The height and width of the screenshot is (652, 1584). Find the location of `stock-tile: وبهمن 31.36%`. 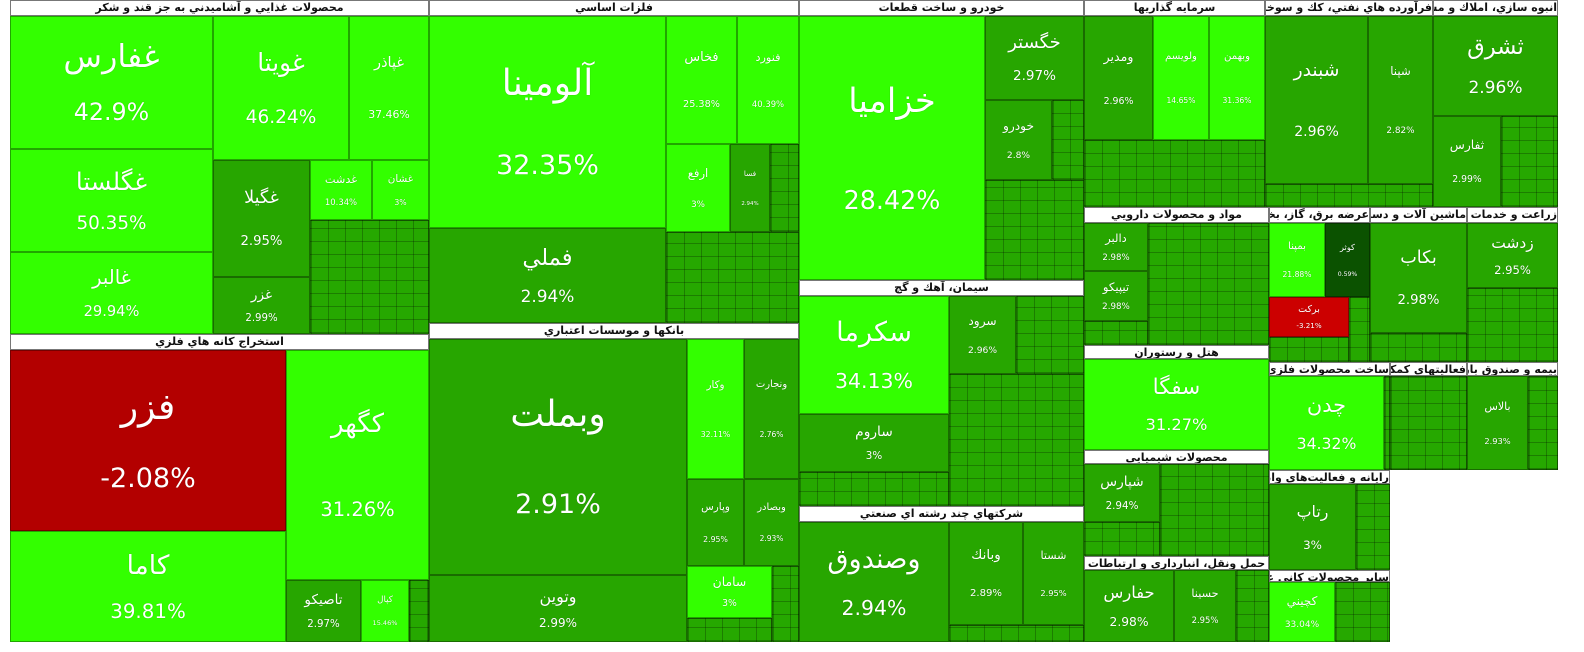

stock-tile: وبهمن 31.36% is located at coordinates (1237, 78).